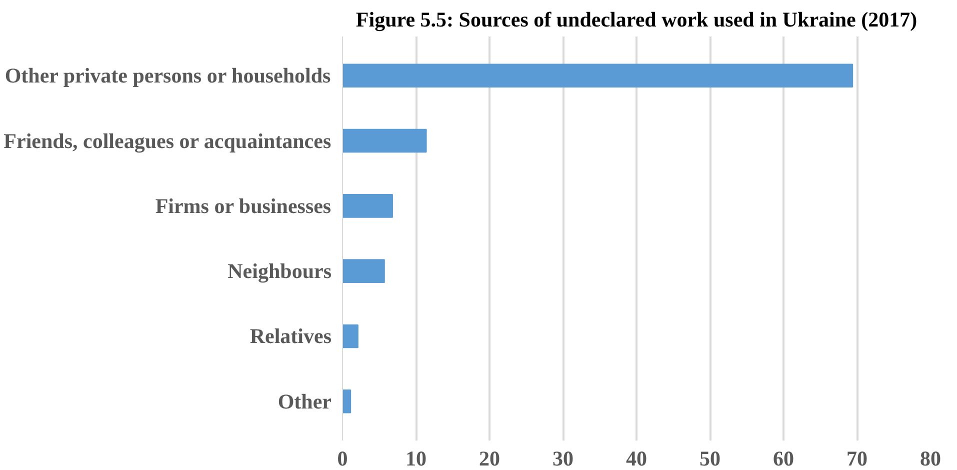  Describe the element at coordinates (489, 458) in the screenshot. I see `x-tick-label: 20` at that location.